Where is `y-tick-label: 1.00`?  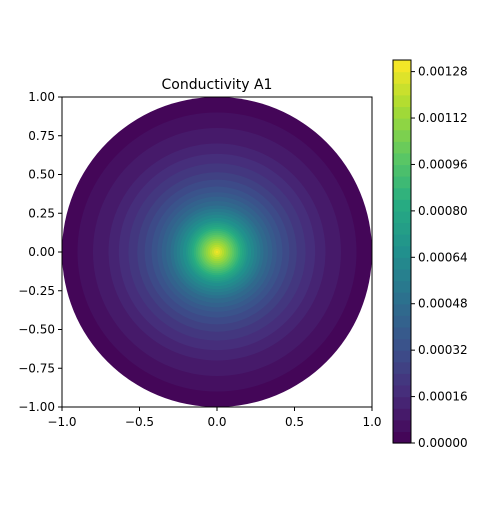
y-tick-label: 1.00 is located at coordinates (41, 97).